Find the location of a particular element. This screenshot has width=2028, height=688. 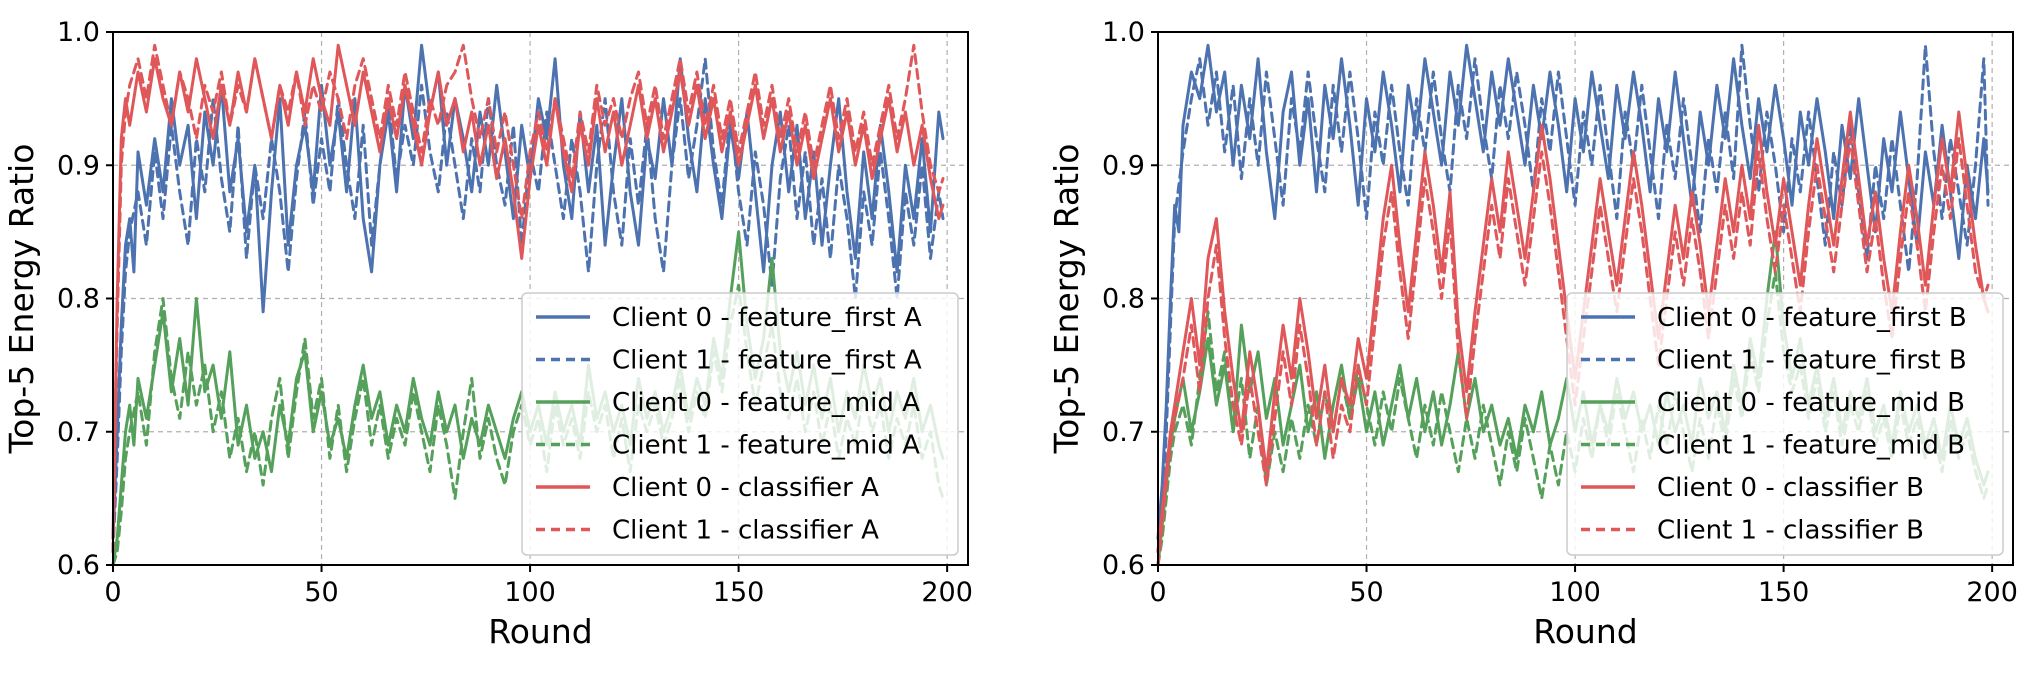

legend-label-1: Client 0 - feature_first A is located at coordinates (767, 318).